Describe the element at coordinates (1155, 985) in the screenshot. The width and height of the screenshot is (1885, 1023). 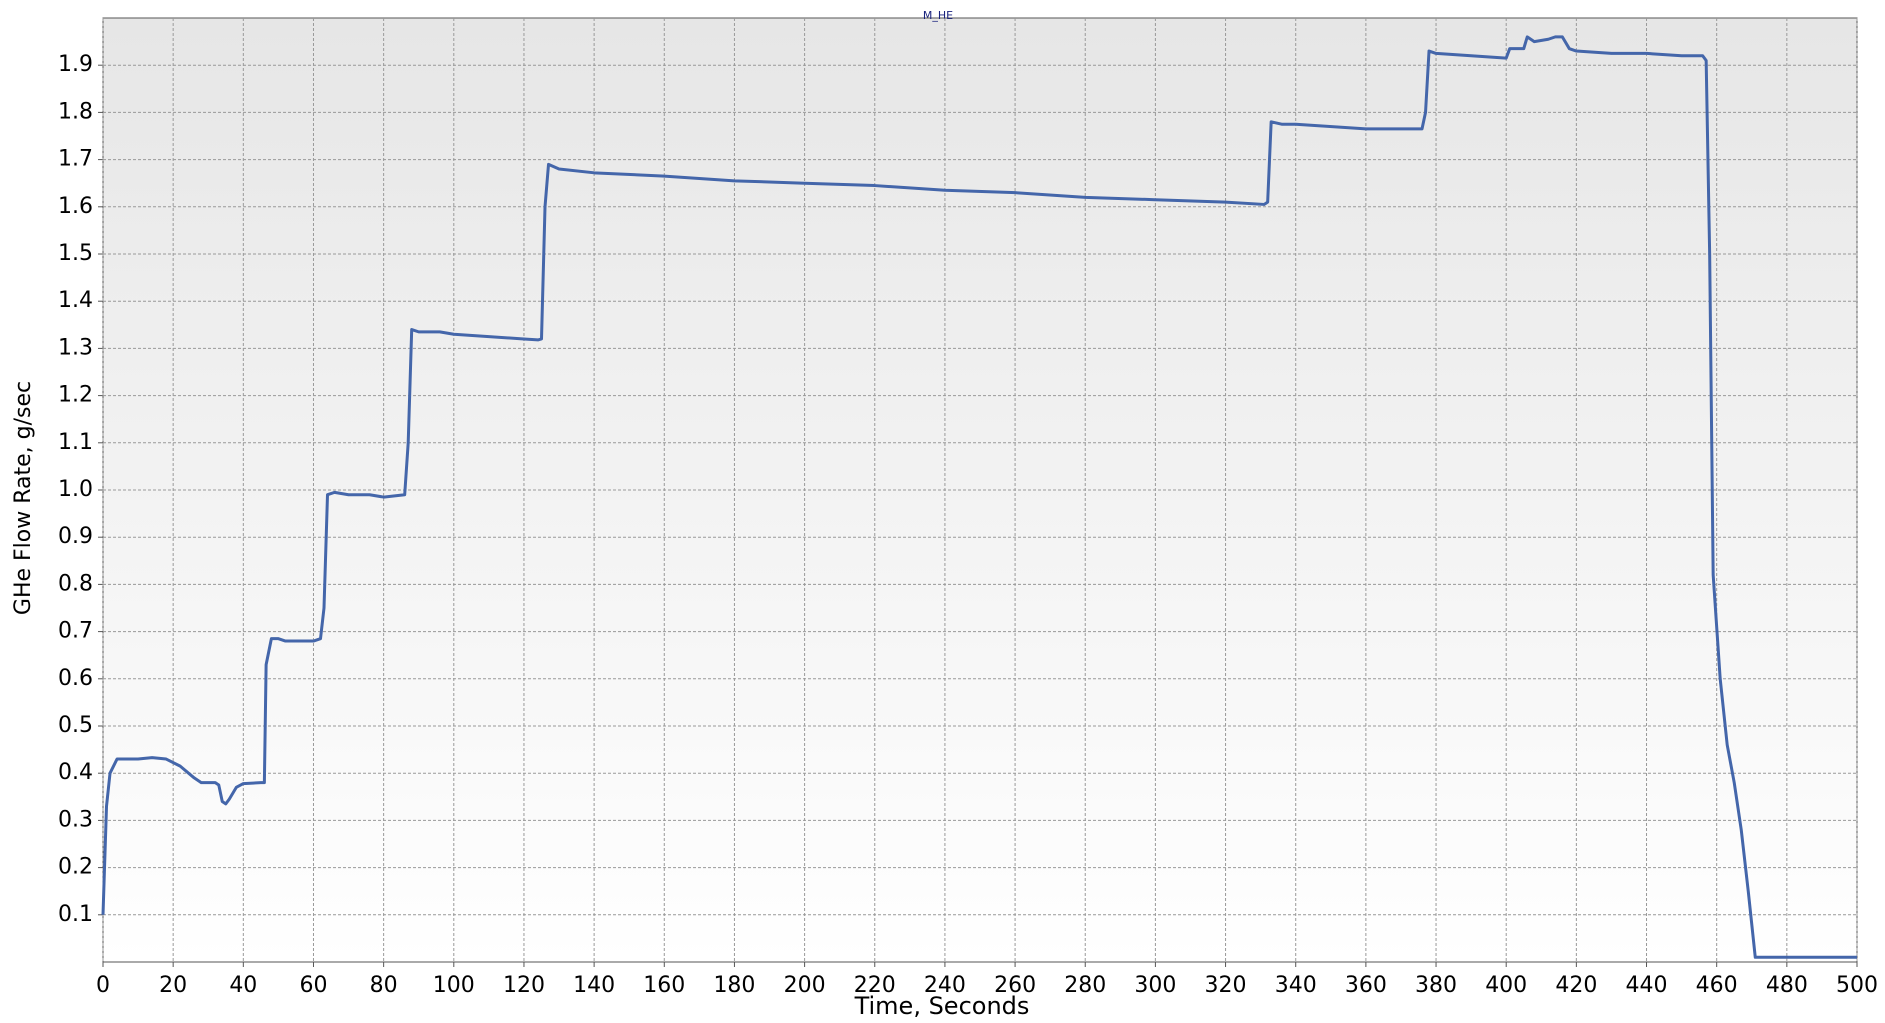
I see `x-tick-label: 300` at that location.